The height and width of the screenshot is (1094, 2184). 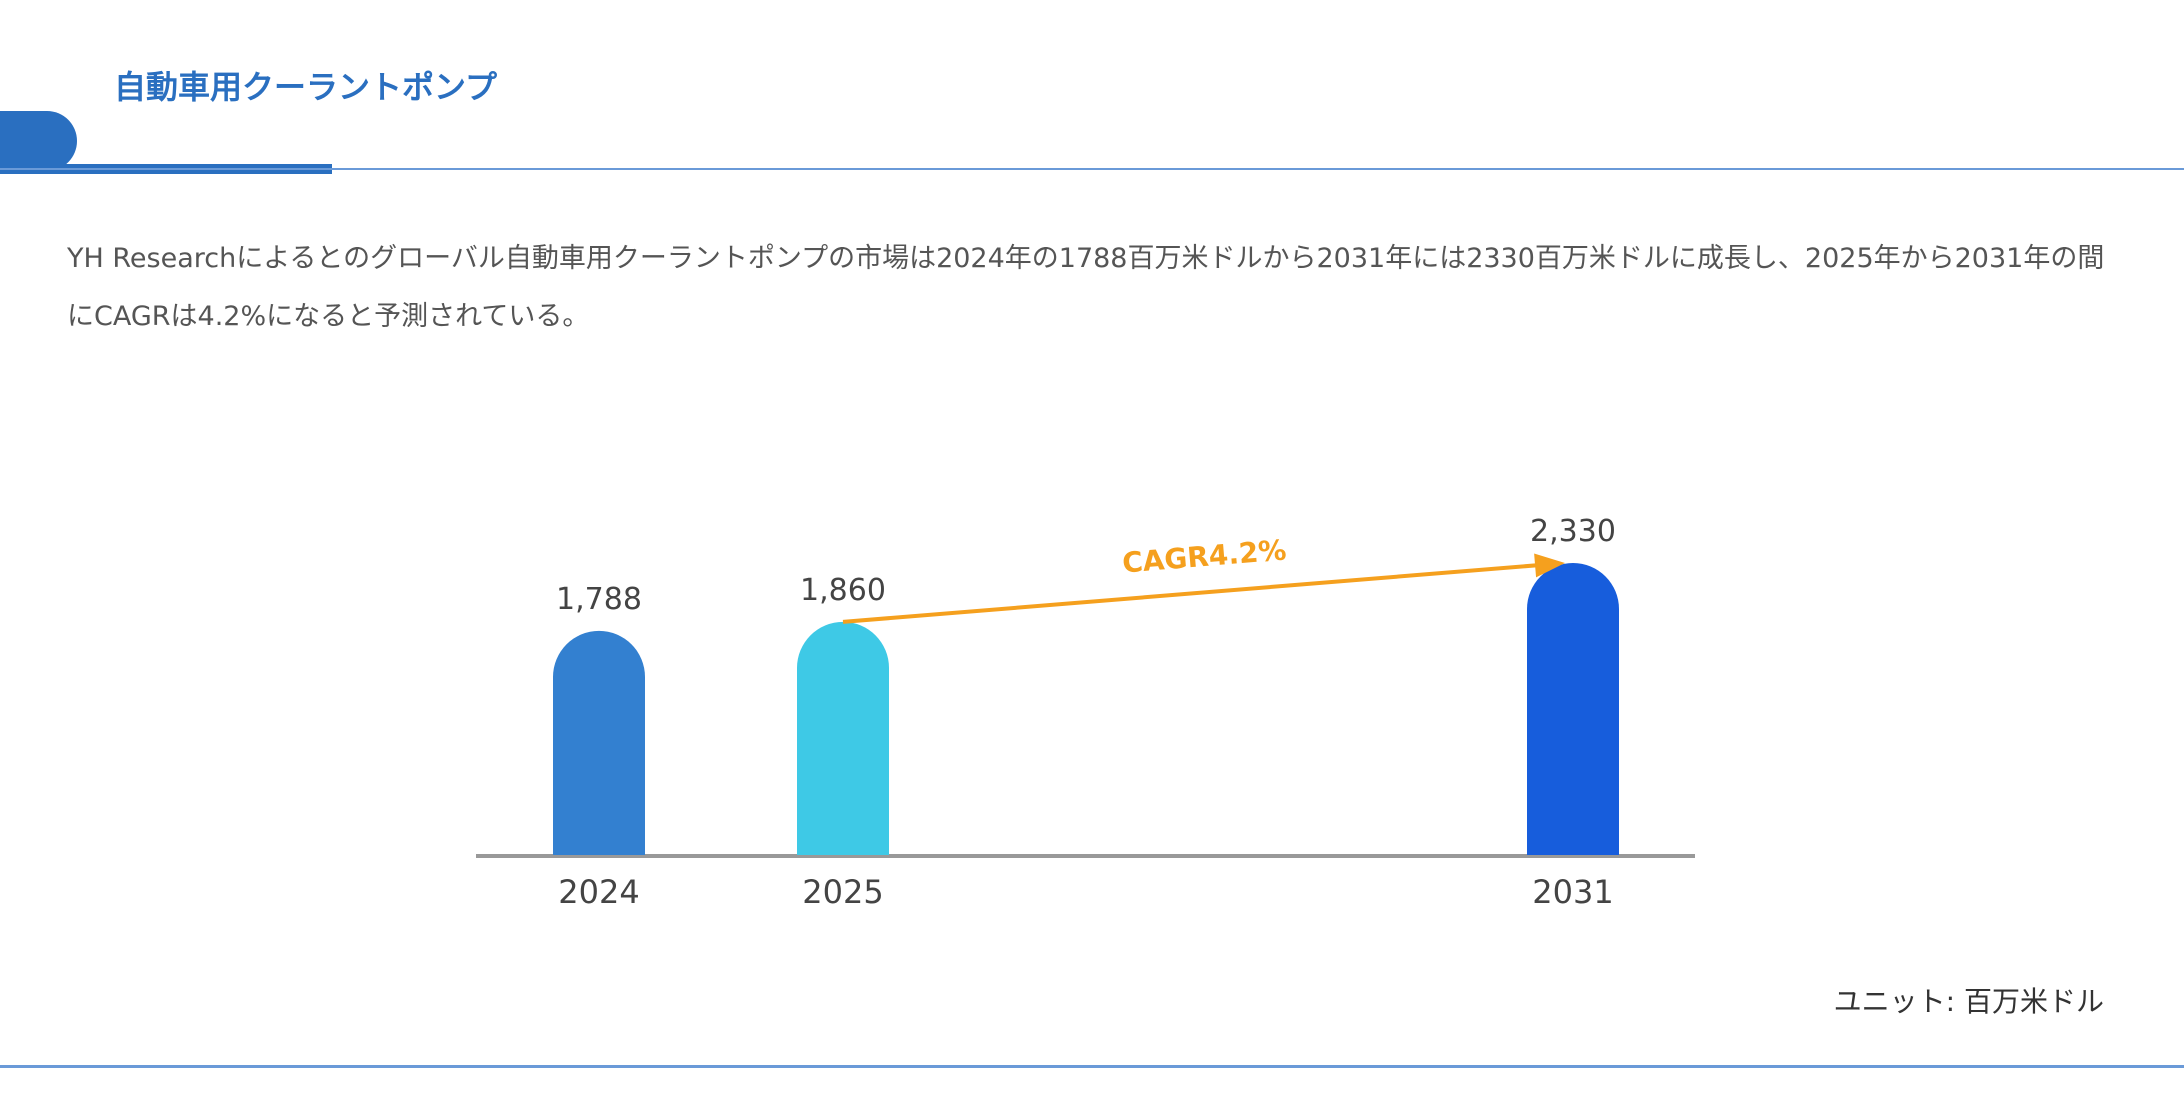 What do you see at coordinates (38, 141) in the screenshot?
I see `title-tab-decoration` at bounding box center [38, 141].